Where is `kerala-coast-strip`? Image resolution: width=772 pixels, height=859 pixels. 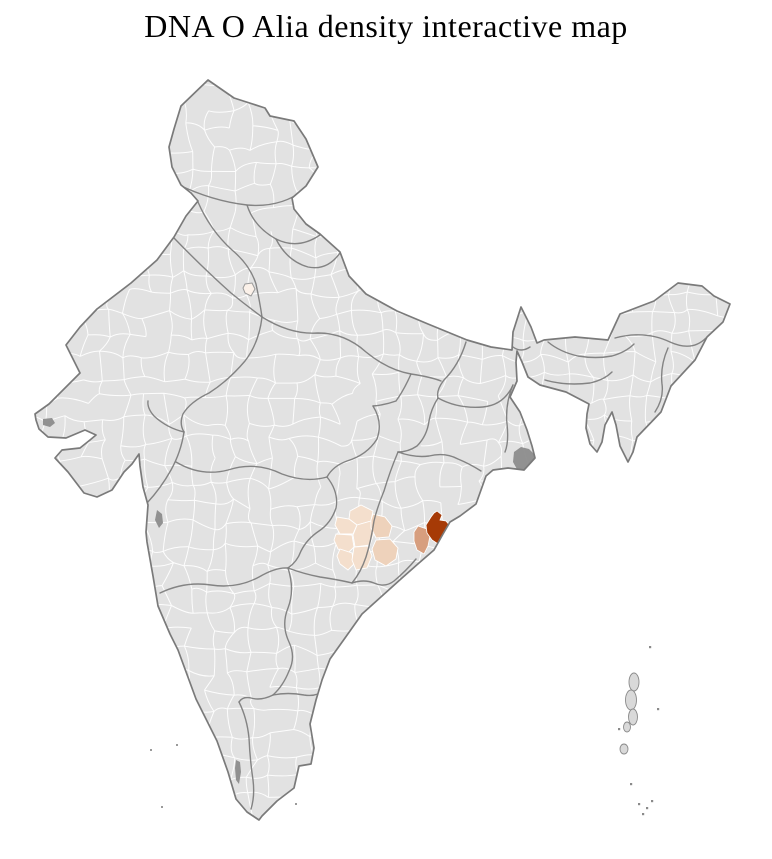
kerala-coast-strip is located at coordinates (238, 772).